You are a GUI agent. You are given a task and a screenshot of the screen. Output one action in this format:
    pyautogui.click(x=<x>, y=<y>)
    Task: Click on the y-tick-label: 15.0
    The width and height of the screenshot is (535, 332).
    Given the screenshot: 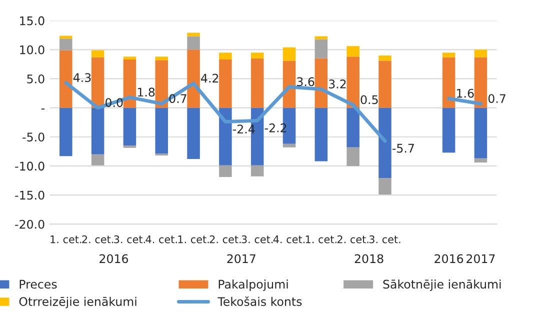 What is the action you would take?
    pyautogui.click(x=32, y=21)
    